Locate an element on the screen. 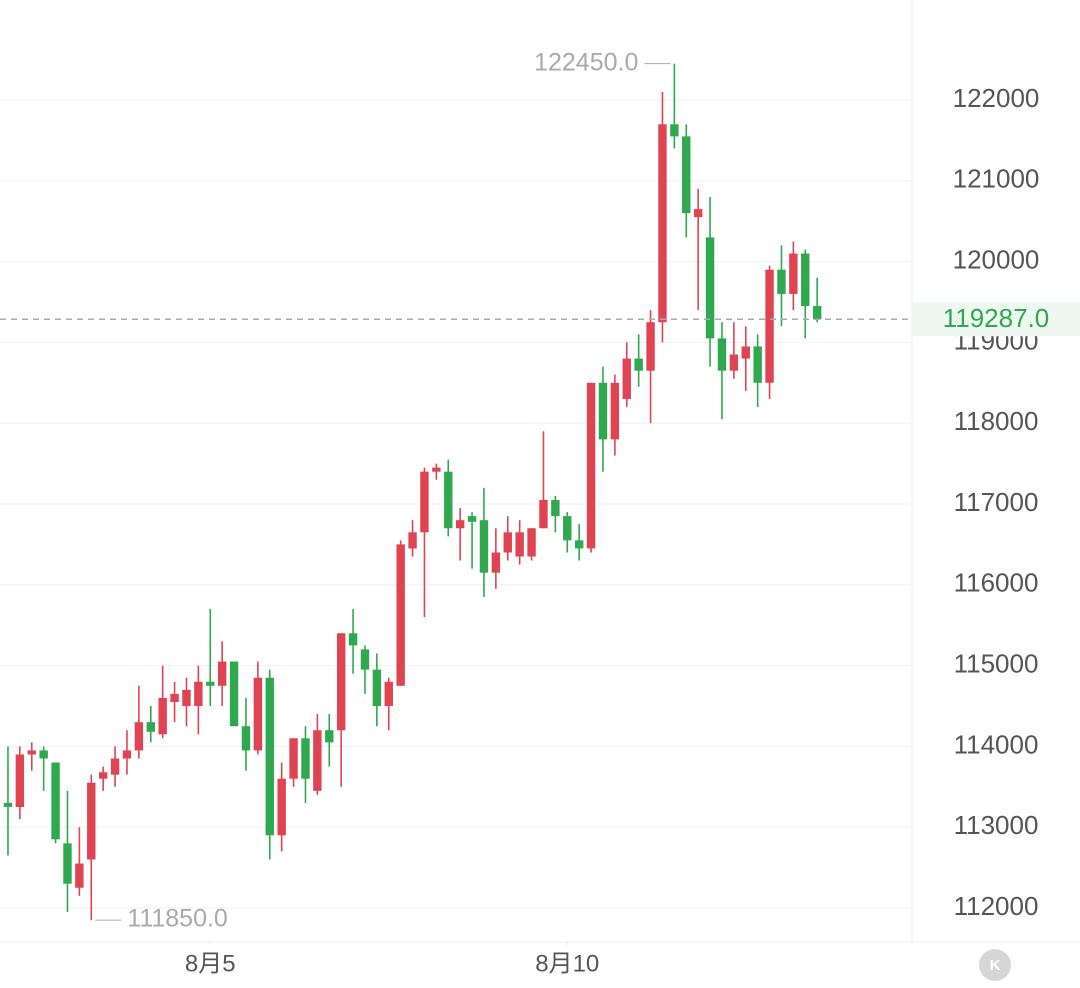  y-tick-label: 121000 is located at coordinates (996, 179).